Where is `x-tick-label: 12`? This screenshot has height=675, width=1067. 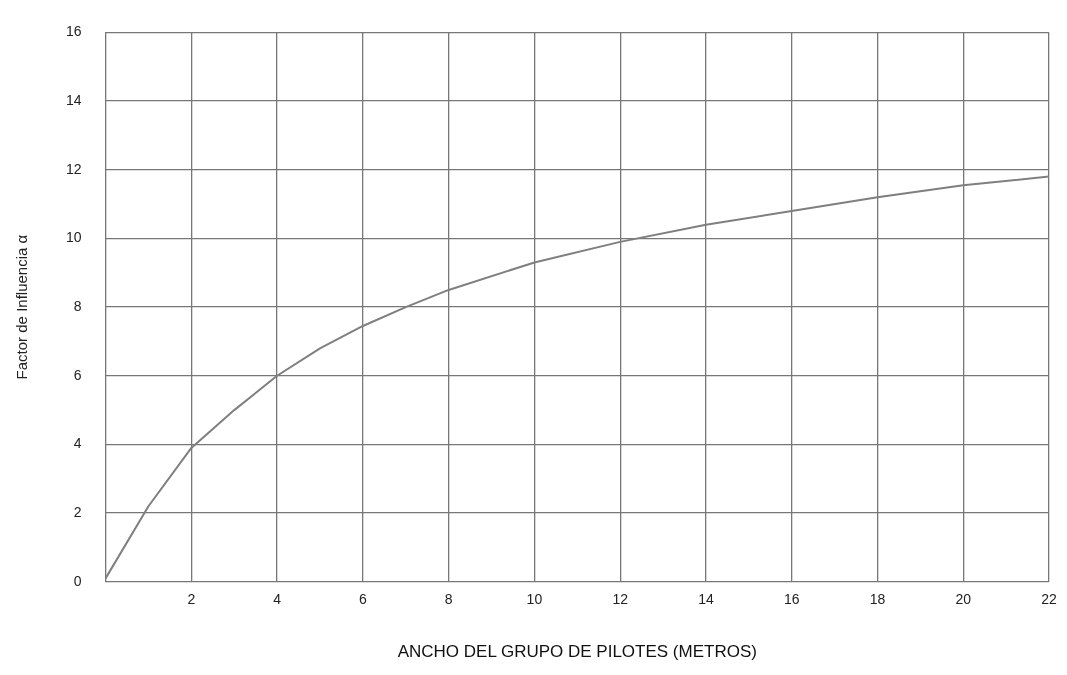 x-tick-label: 12 is located at coordinates (620, 599).